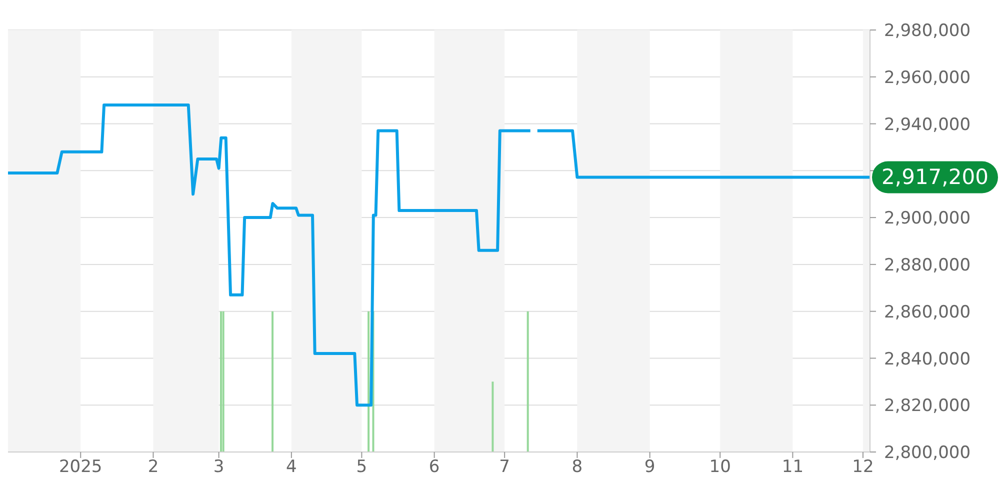 This screenshot has width=1000, height=500. What do you see at coordinates (80, 467) in the screenshot?
I see `x-tick-label: 2025` at bounding box center [80, 467].